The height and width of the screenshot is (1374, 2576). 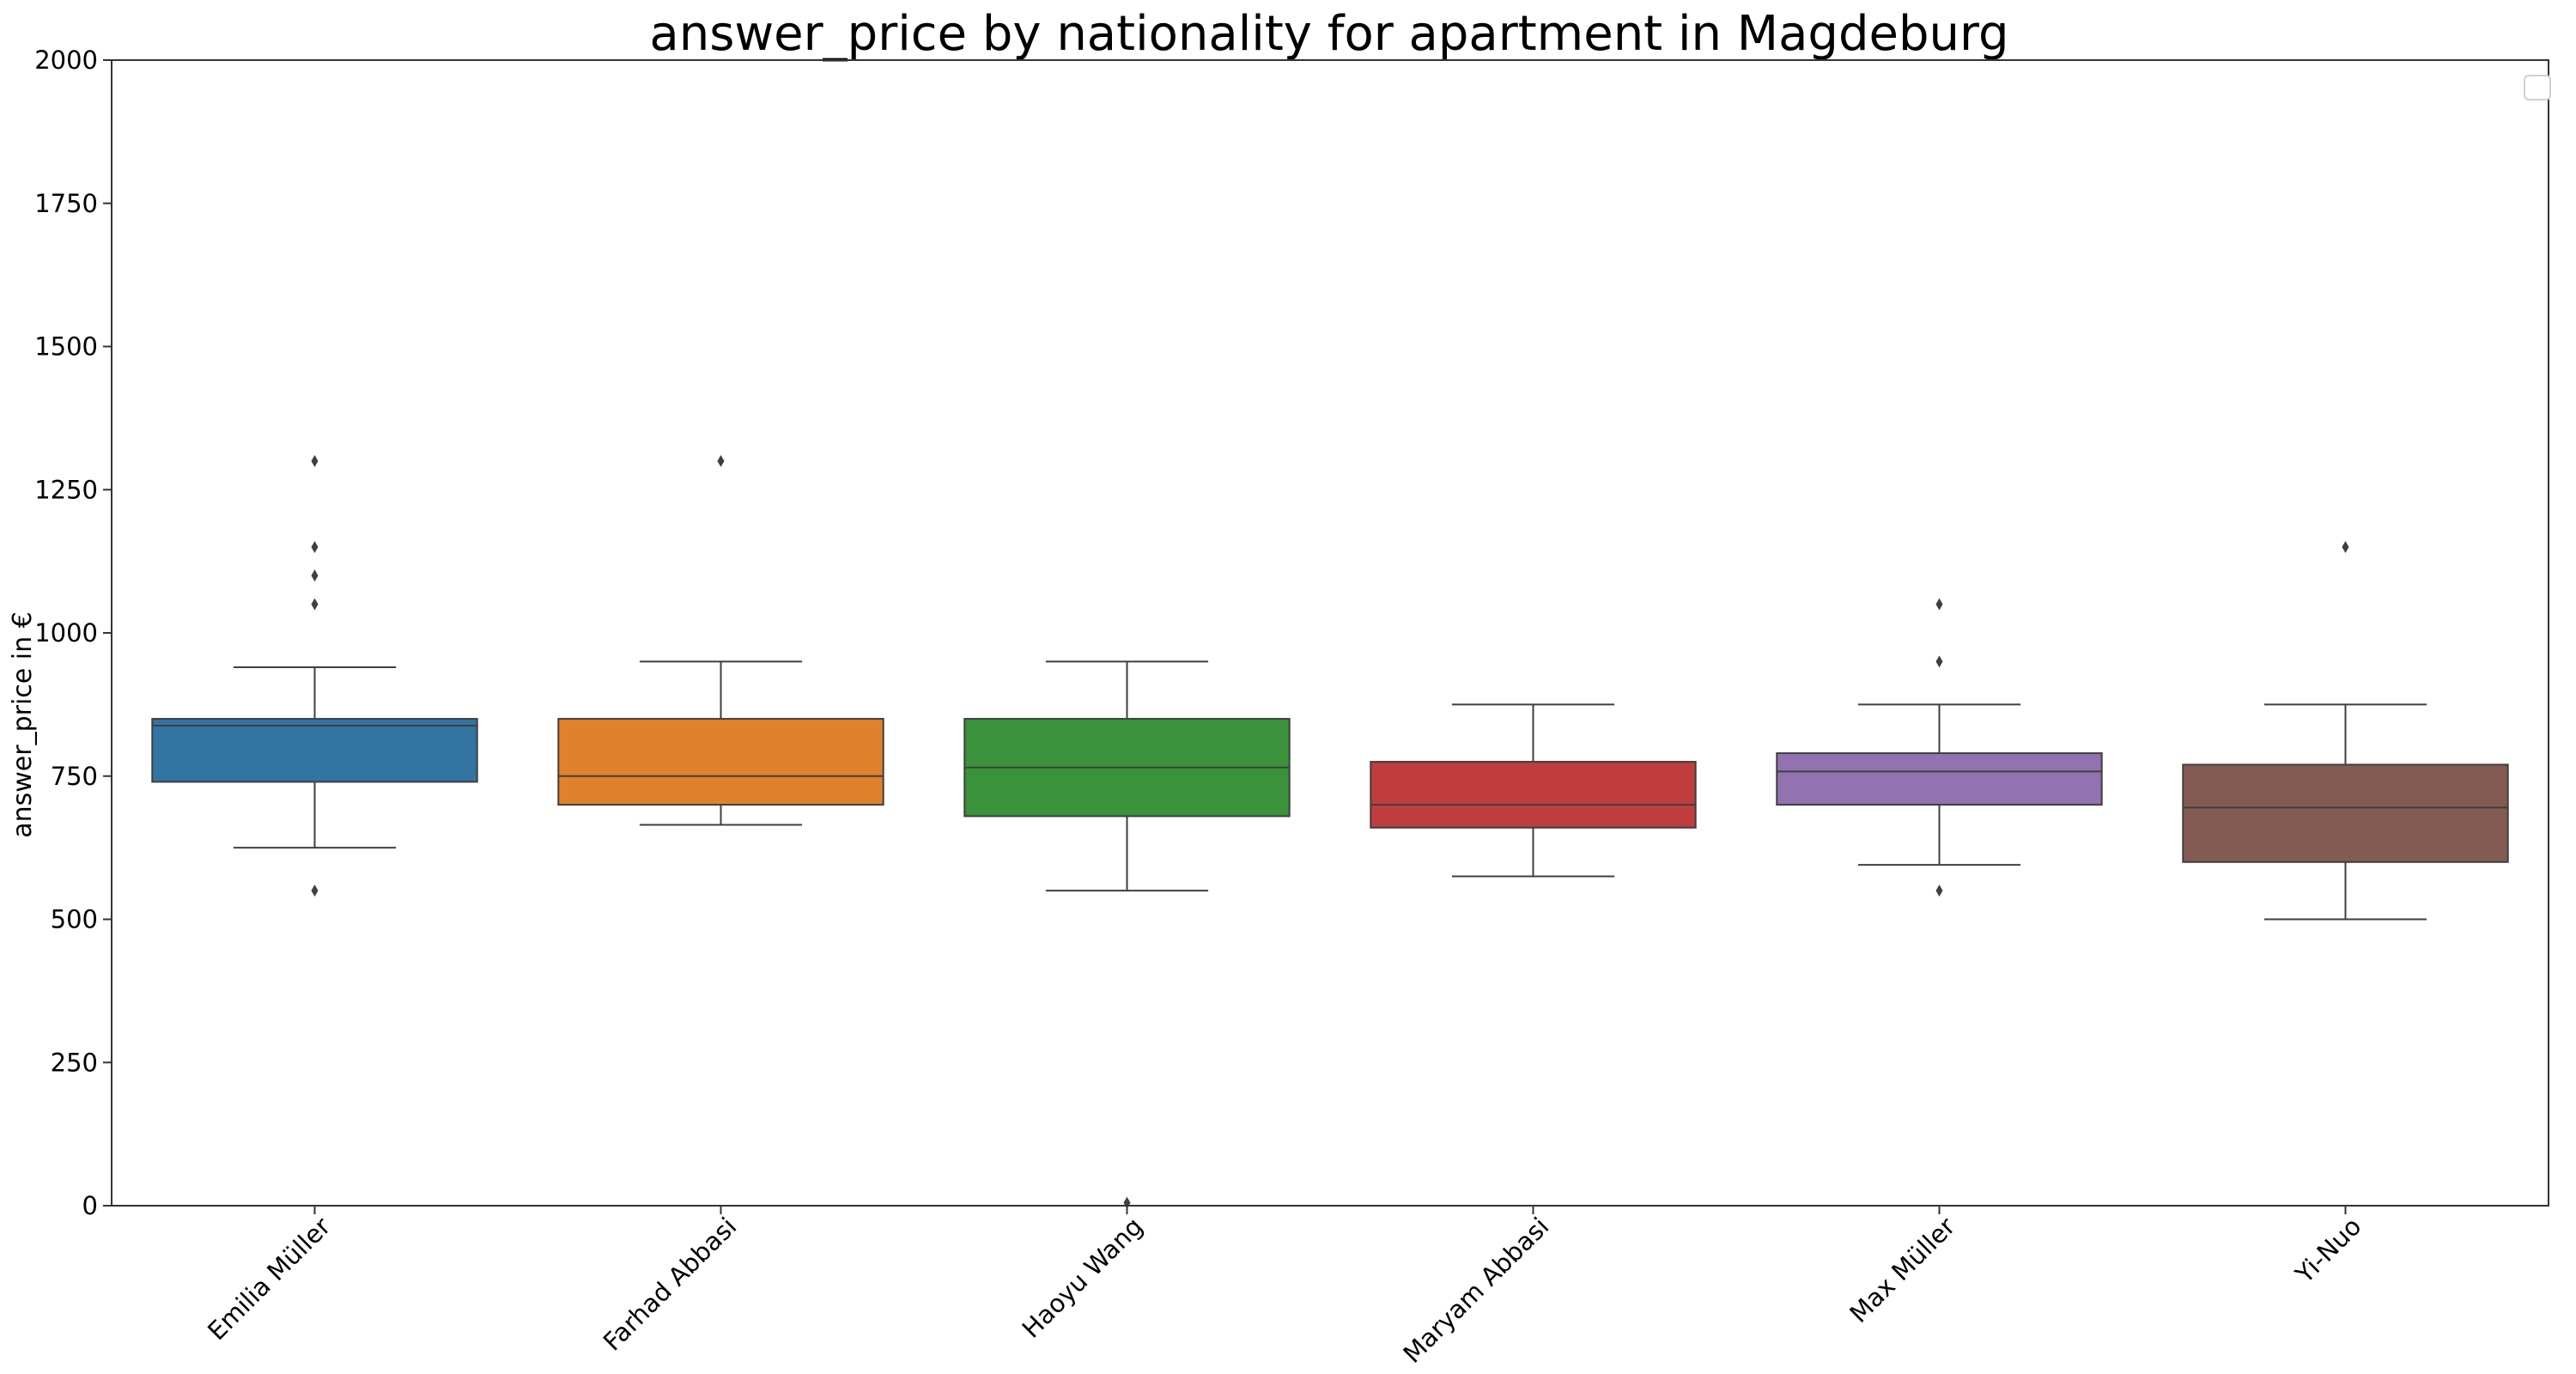 I want to click on y-tick-label: 1500, so click(x=66, y=347).